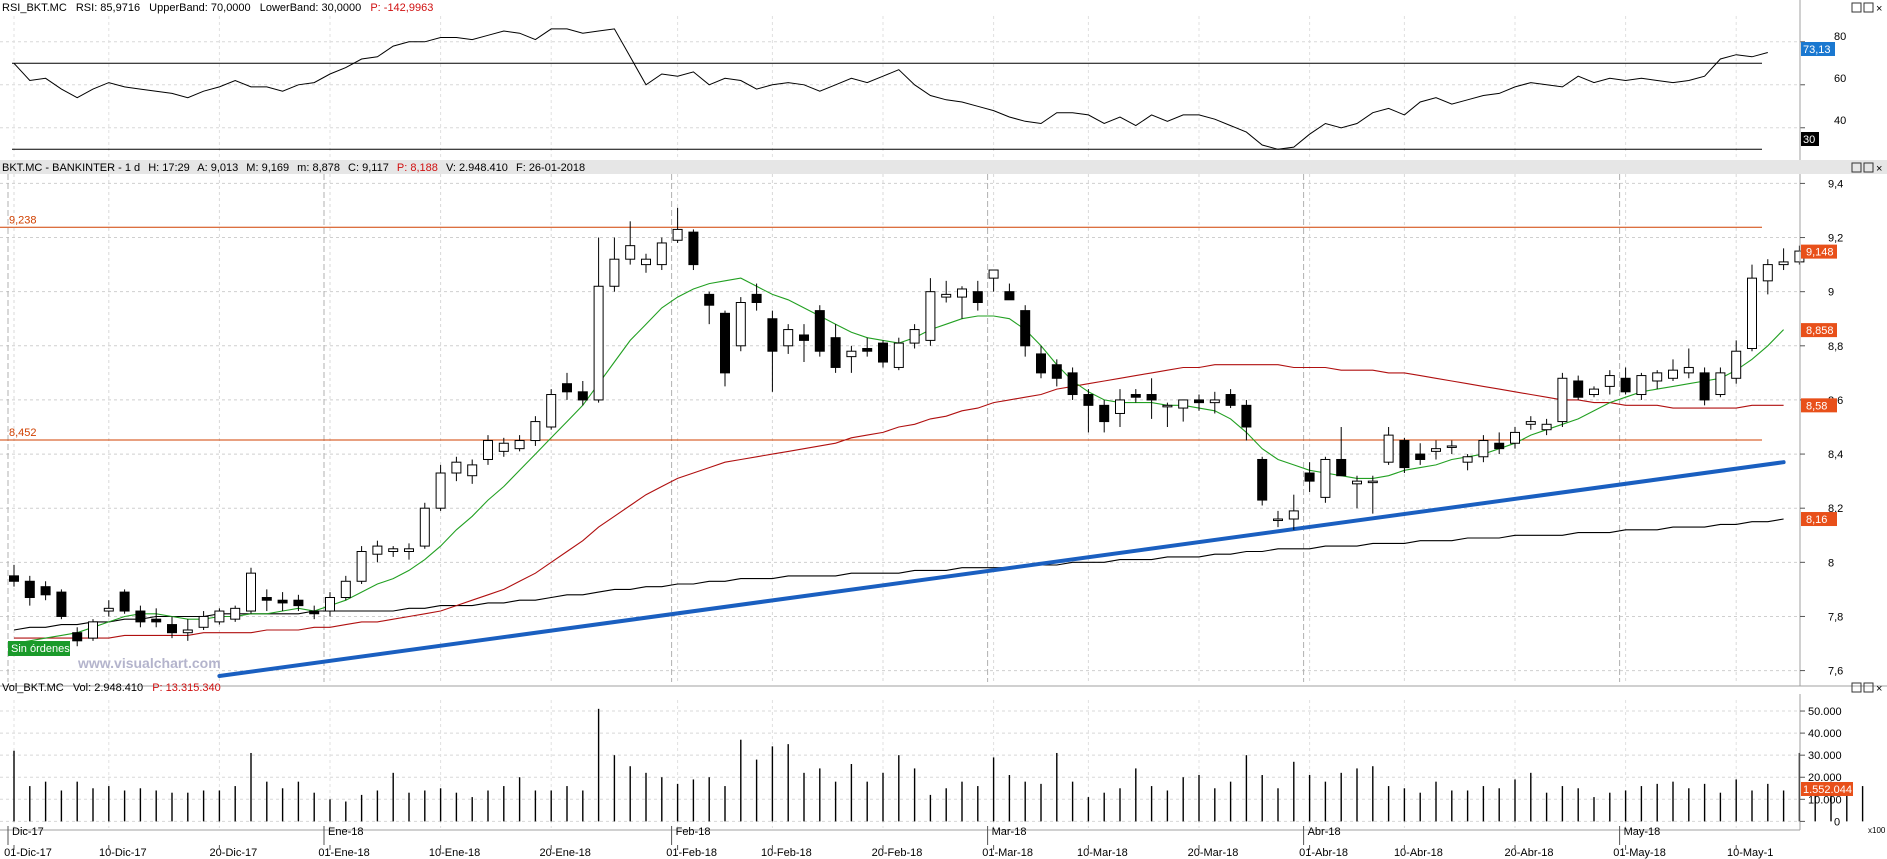 The width and height of the screenshot is (1887, 859). I want to click on month-label: May-18, so click(1642, 832).